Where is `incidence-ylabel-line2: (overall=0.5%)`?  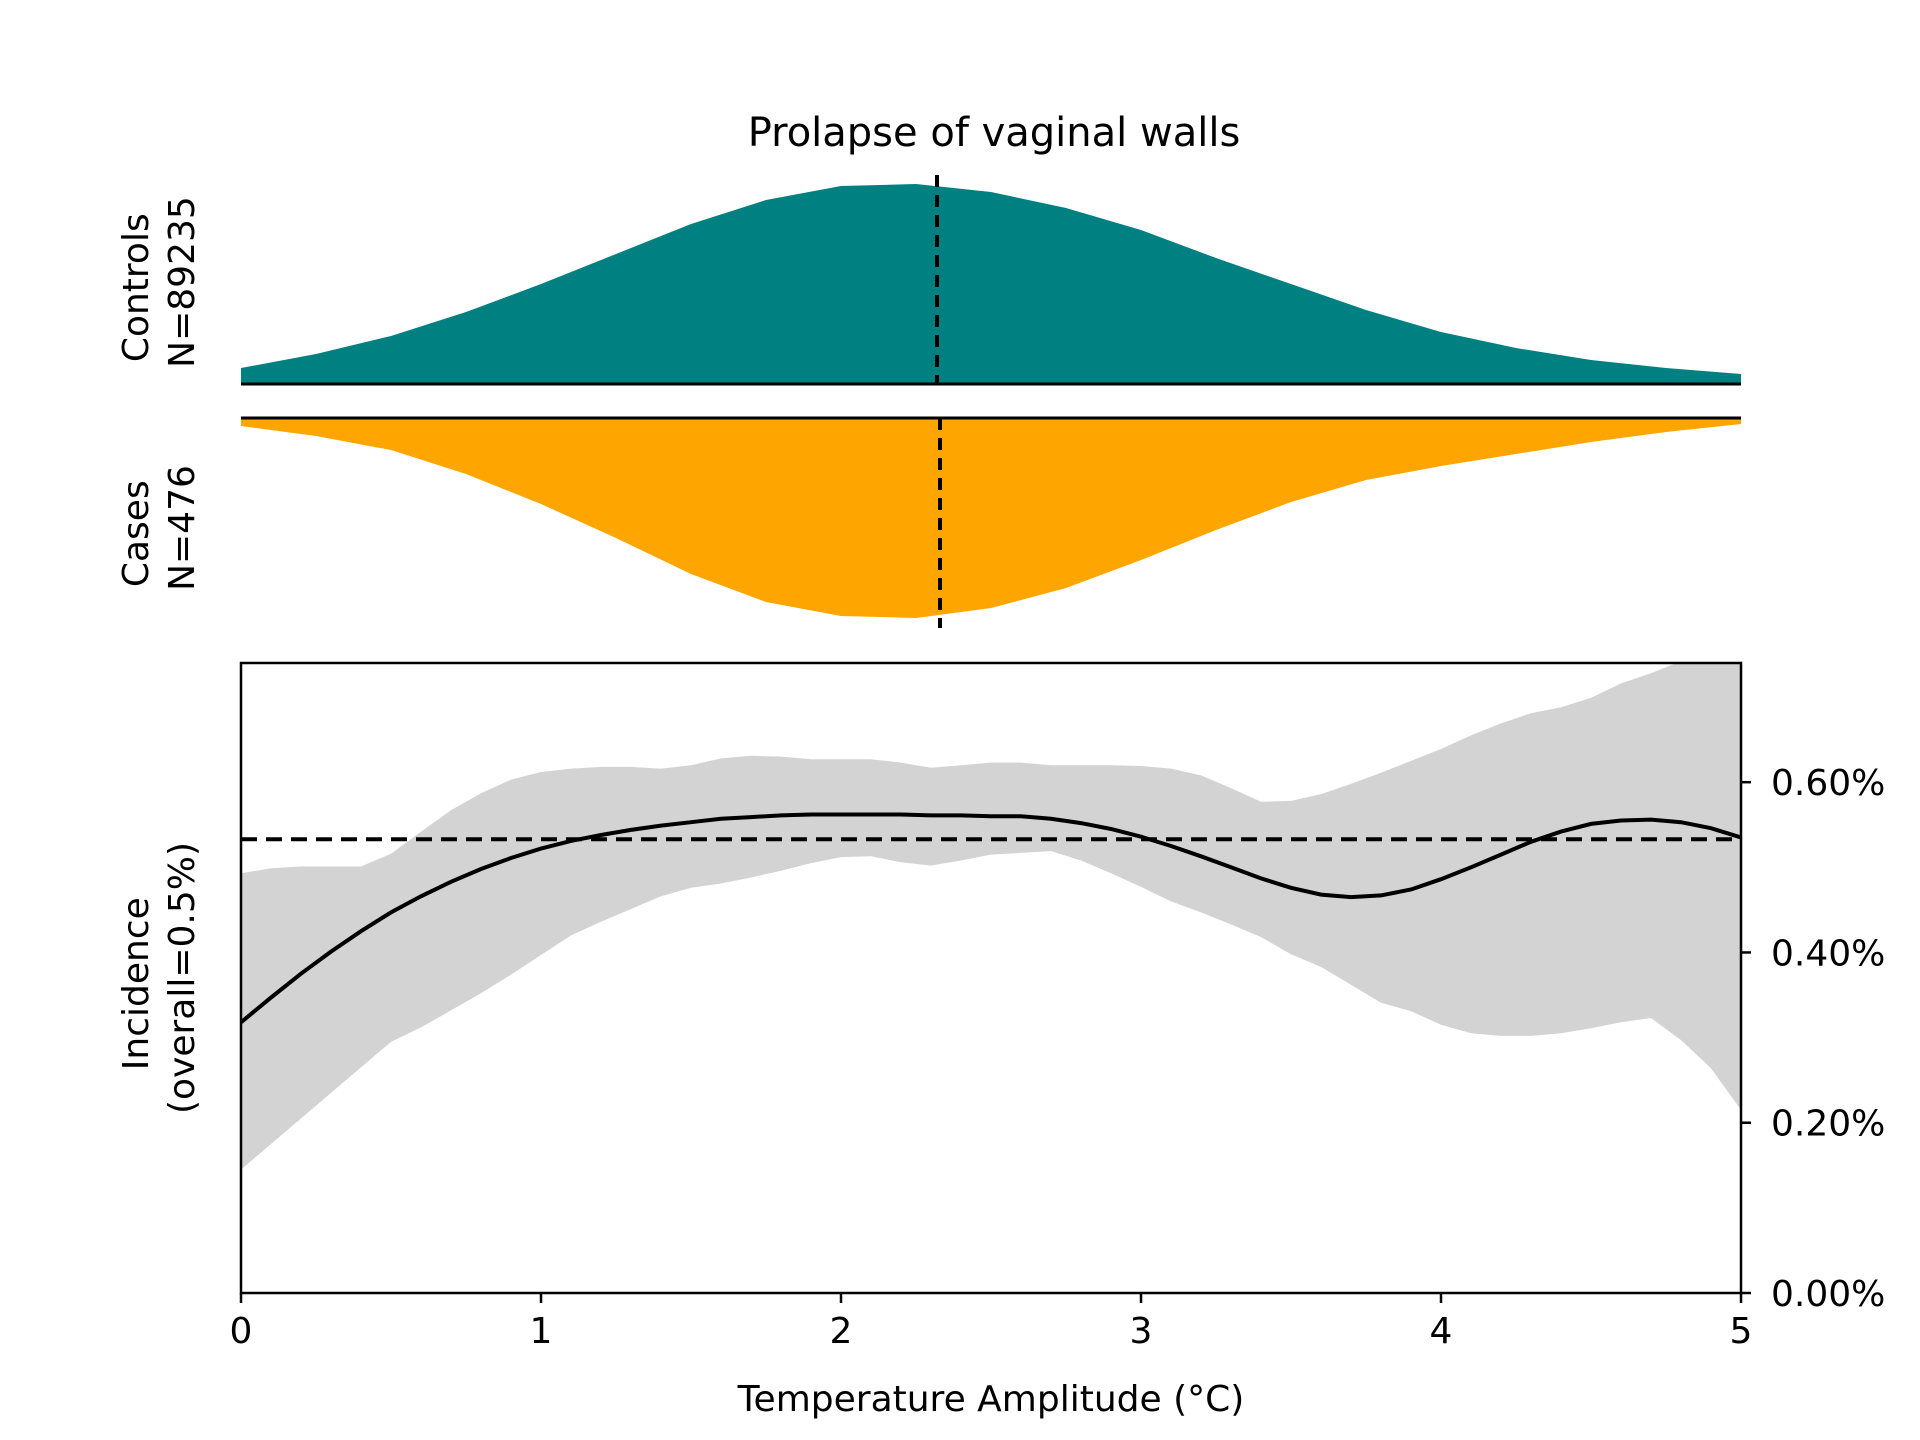
incidence-ylabel-line2: (overall=0.5%) is located at coordinates (182, 978).